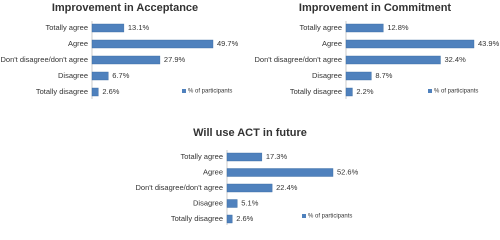 This screenshot has height=240, width=500. I want to click on value-label: 27.9%, so click(175, 59).